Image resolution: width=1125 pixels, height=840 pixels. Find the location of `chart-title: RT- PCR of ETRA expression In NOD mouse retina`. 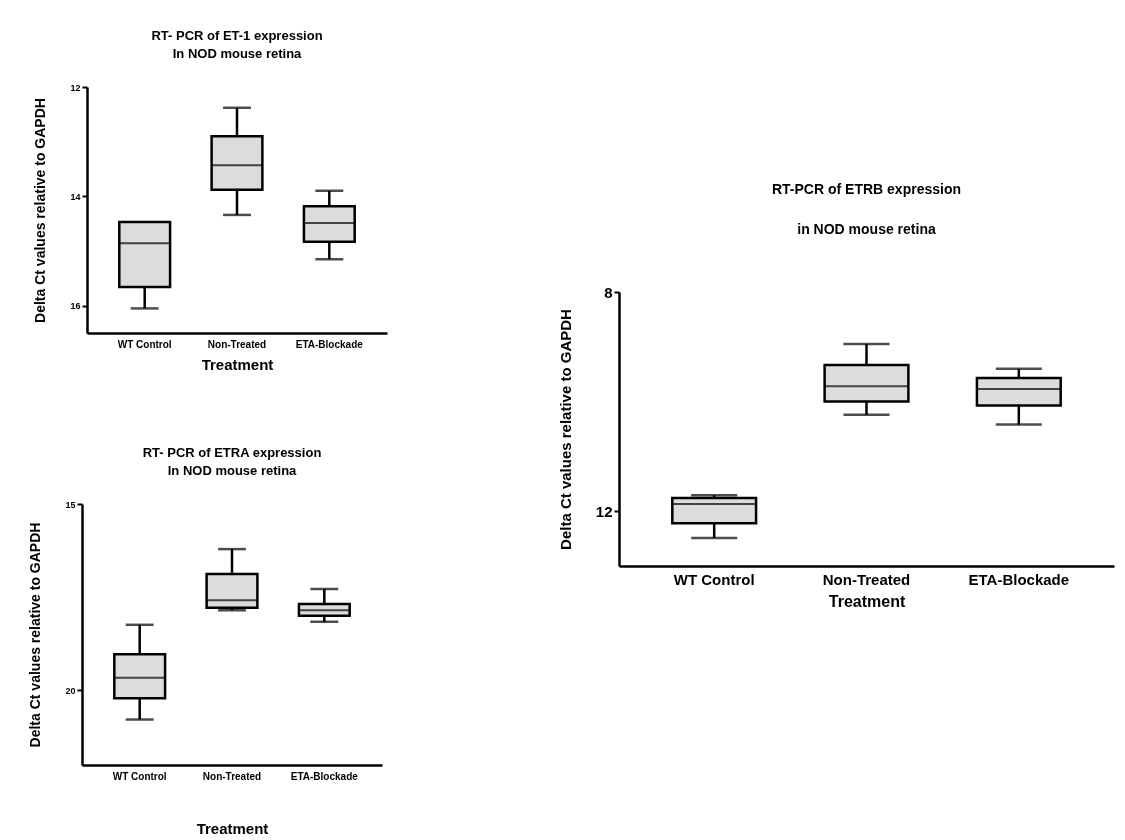

chart-title: RT- PCR of ETRA expression In NOD mouse retina is located at coordinates (232, 461).